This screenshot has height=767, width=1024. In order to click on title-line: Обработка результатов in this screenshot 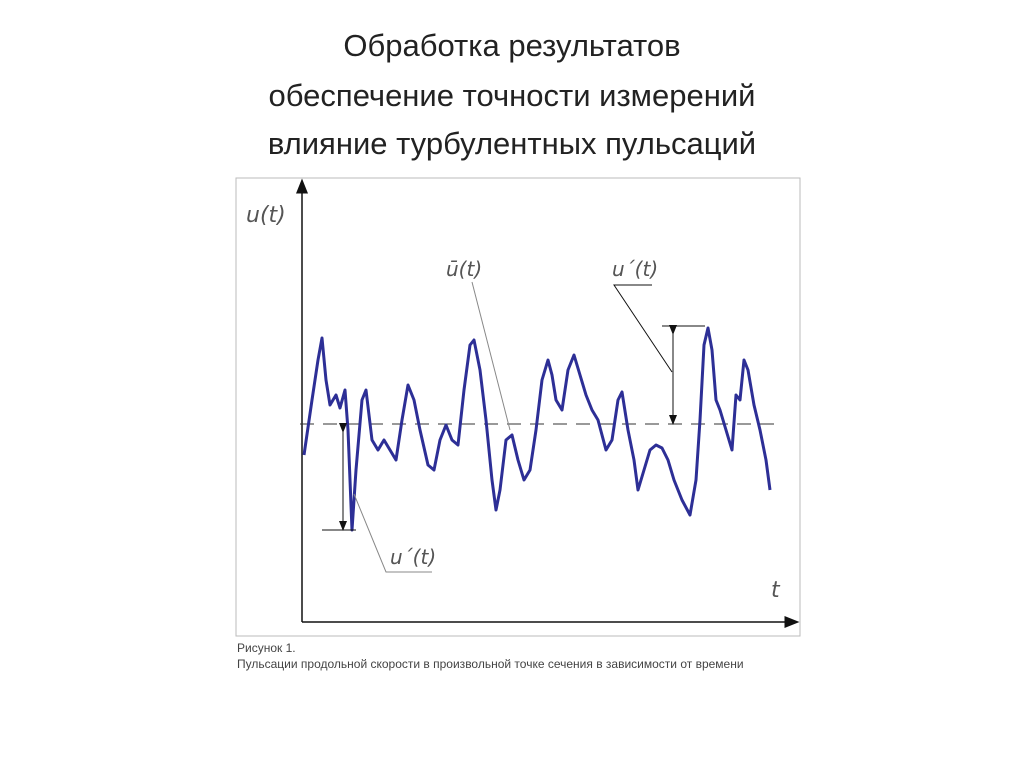, I will do `click(512, 45)`.